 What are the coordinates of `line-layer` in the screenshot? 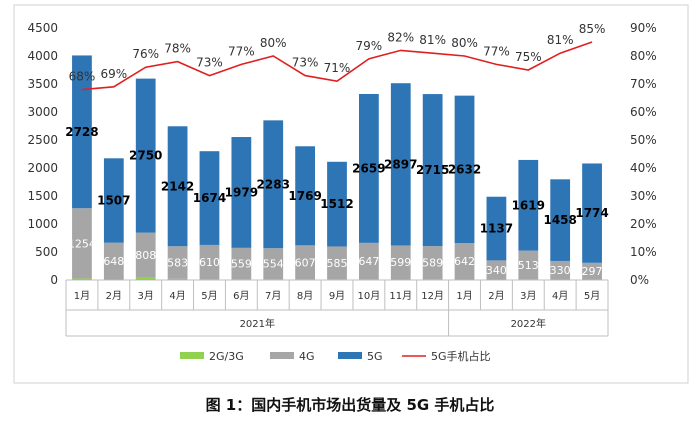 It's located at (337, 66).